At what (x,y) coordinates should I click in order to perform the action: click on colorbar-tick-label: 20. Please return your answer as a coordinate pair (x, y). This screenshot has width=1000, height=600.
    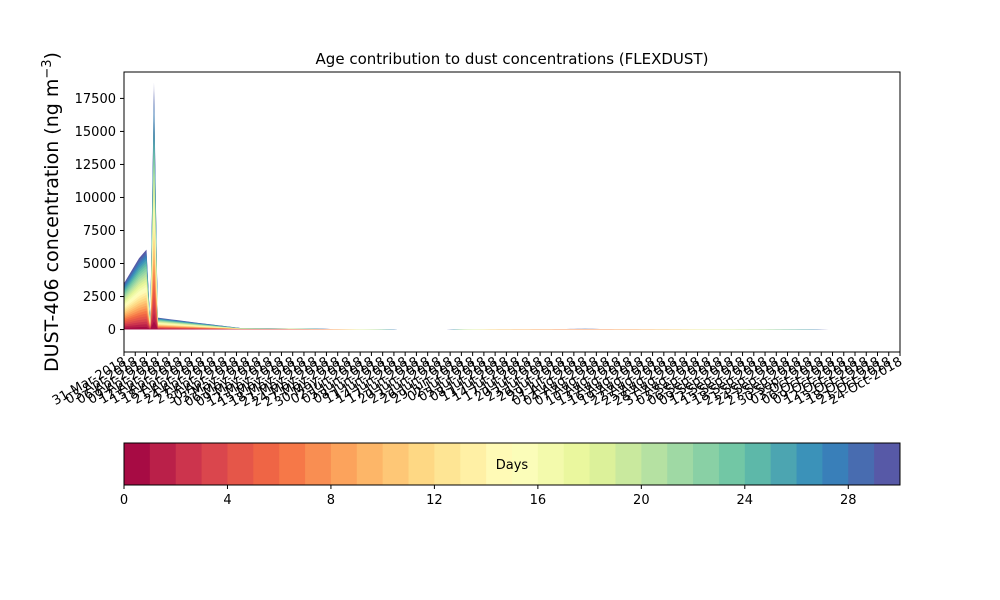
    Looking at the image, I should click on (641, 500).